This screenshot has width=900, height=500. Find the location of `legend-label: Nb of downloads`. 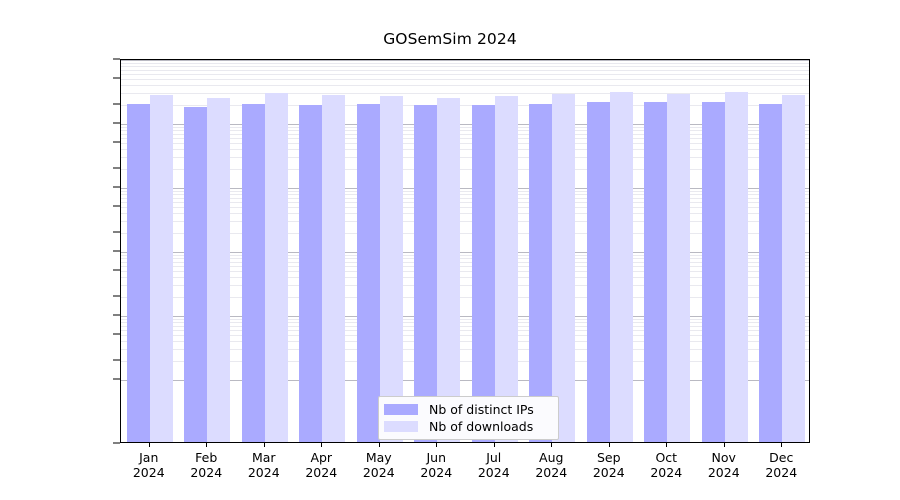

legend-label: Nb of downloads is located at coordinates (481, 426).